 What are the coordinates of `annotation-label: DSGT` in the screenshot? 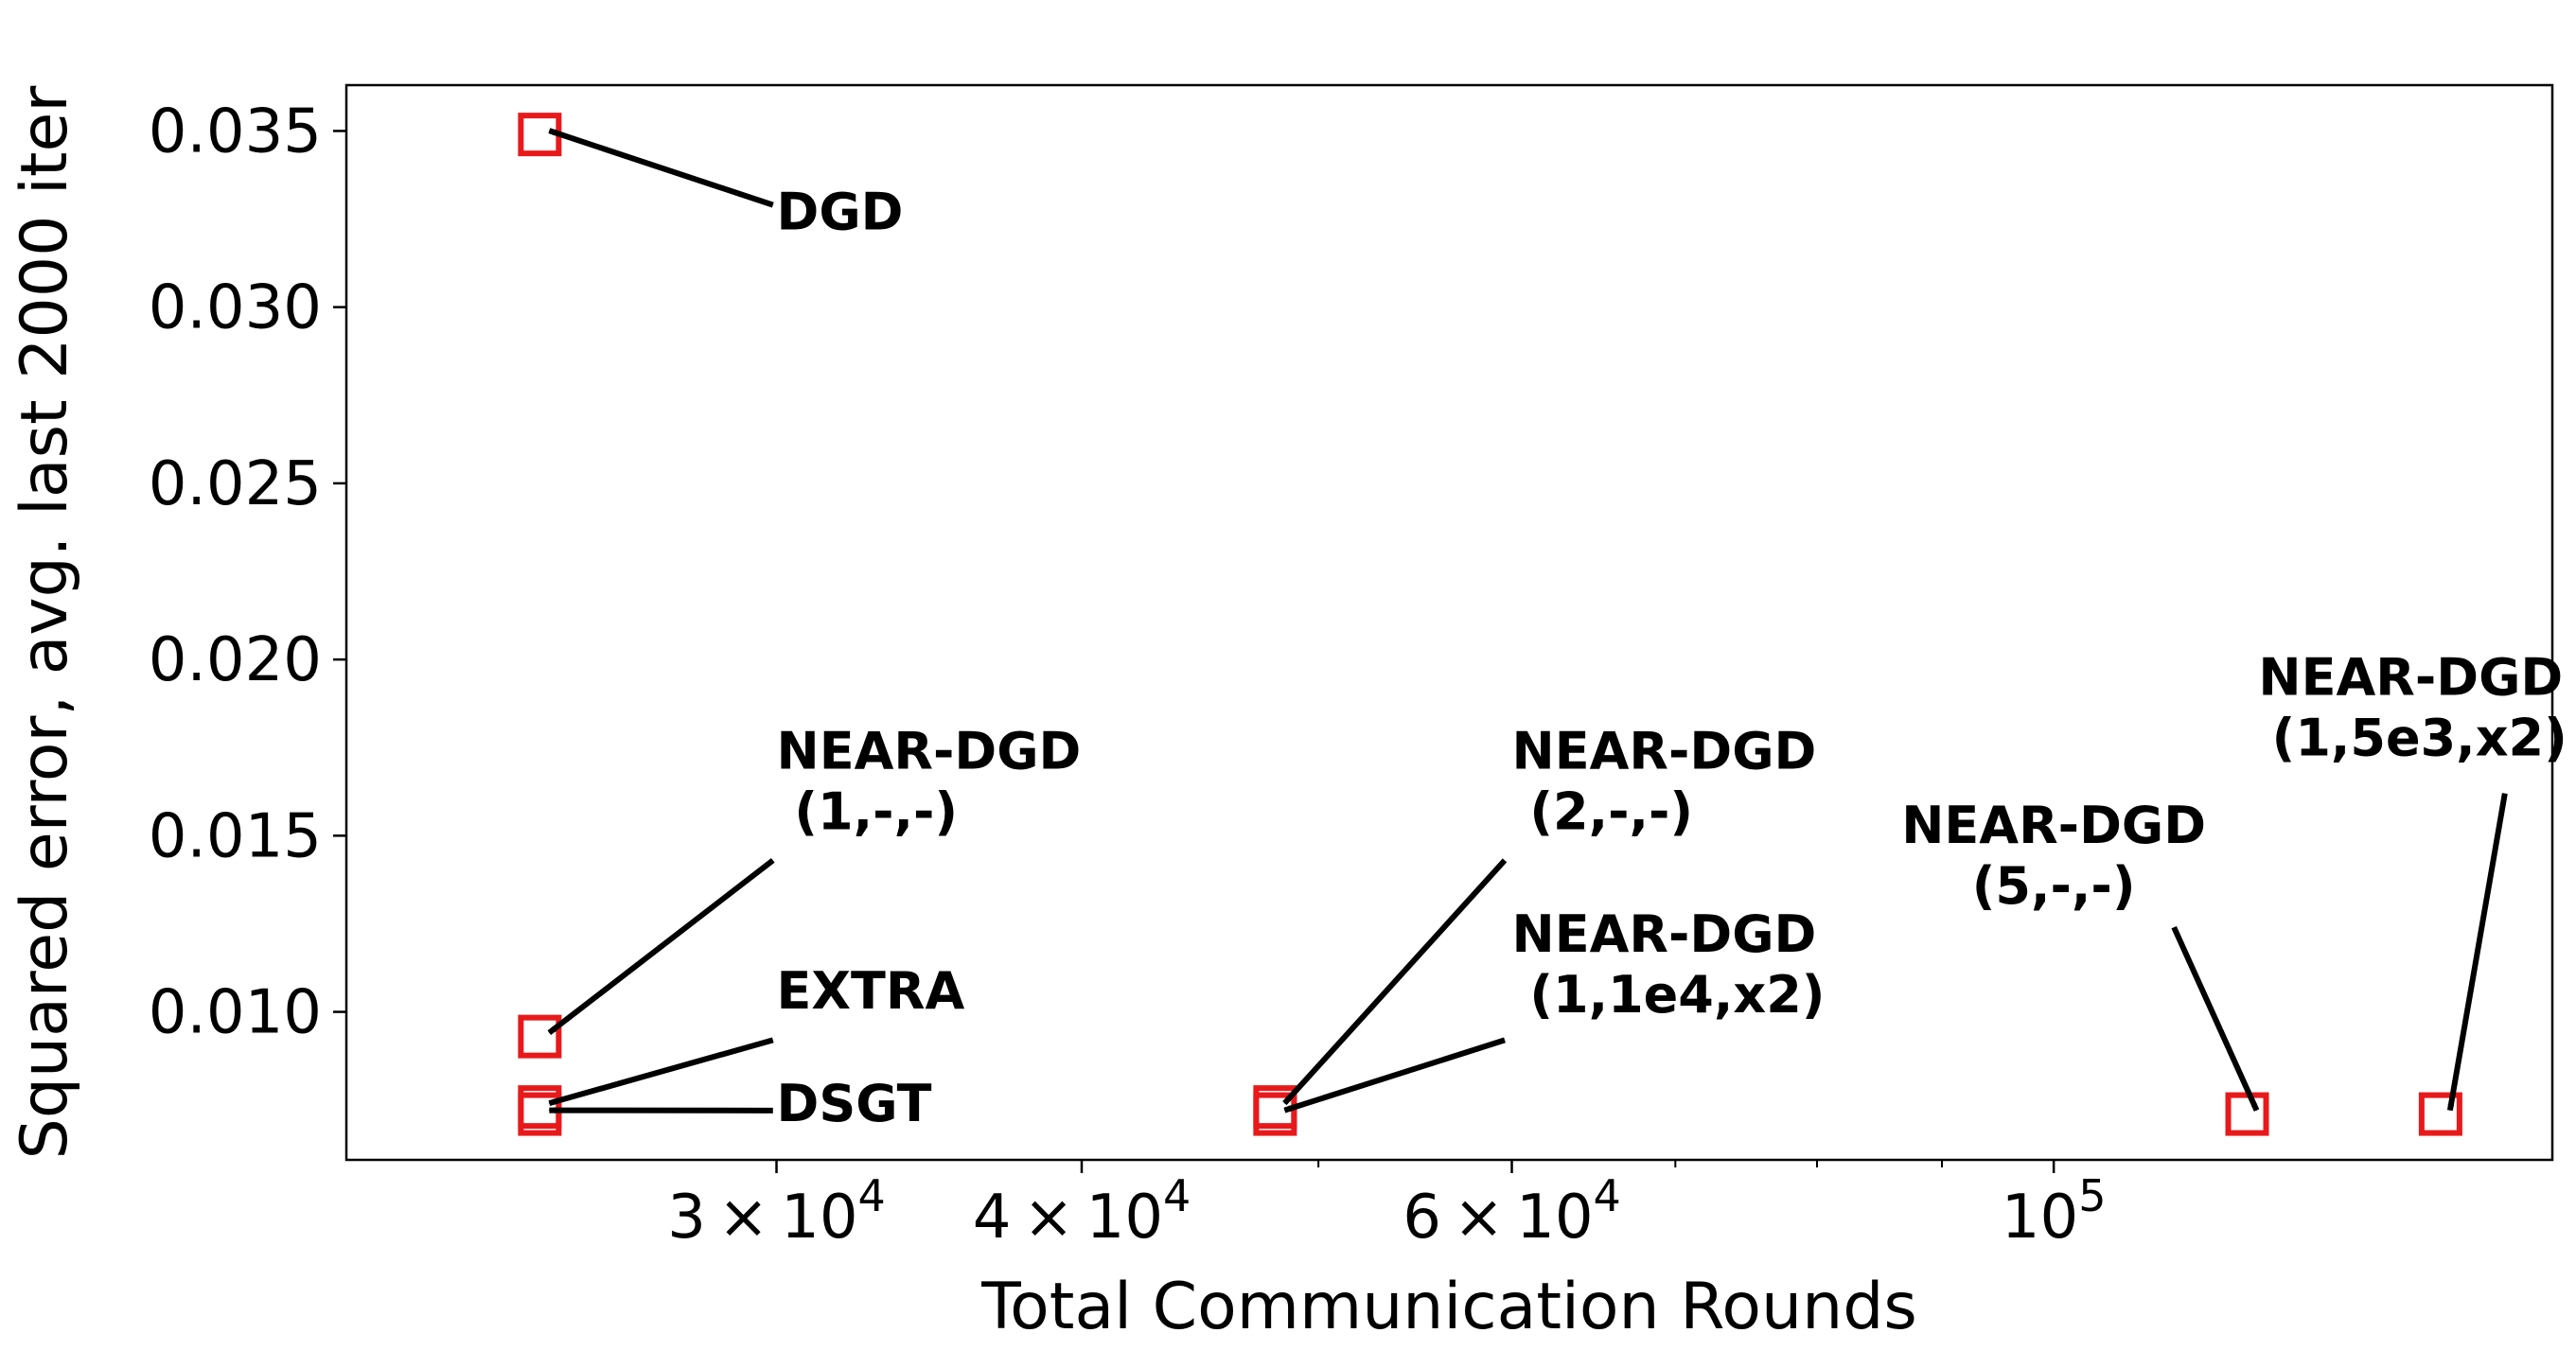 It's located at (854, 1103).